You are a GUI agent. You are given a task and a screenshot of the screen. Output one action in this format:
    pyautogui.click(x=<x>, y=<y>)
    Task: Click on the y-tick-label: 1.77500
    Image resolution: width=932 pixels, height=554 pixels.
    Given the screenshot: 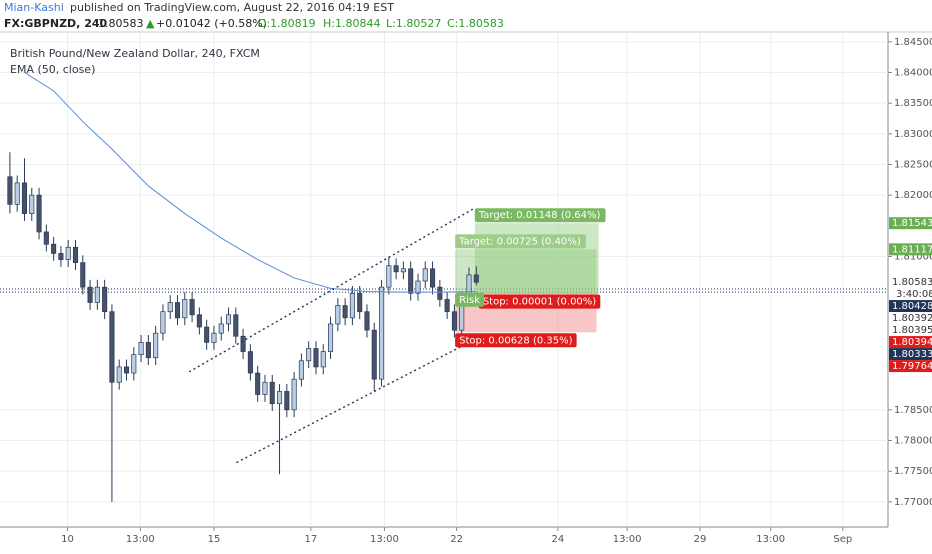 What is the action you would take?
    pyautogui.click(x=913, y=471)
    